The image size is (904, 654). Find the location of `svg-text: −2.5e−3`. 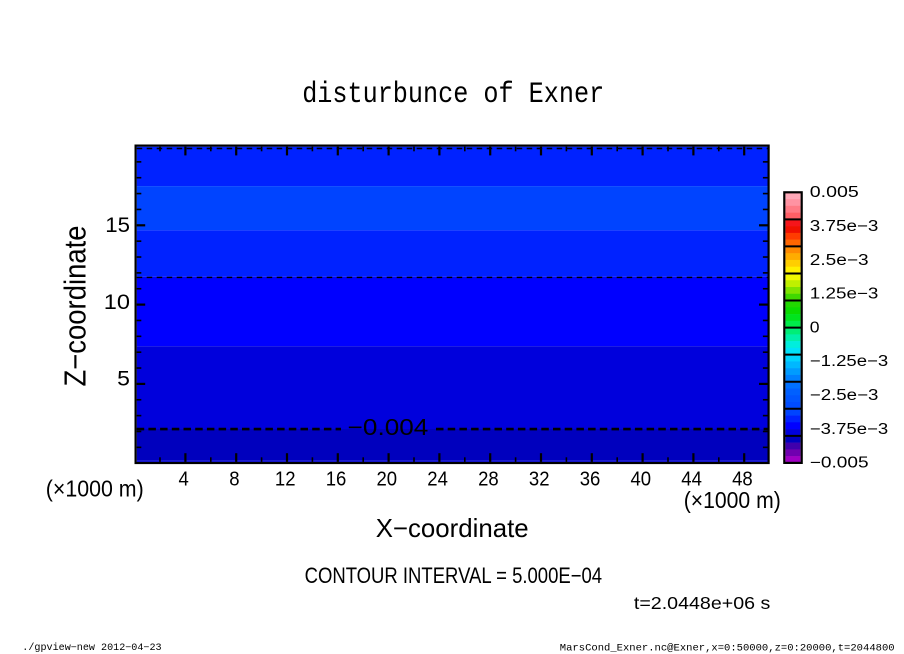

svg-text: −2.5e−3 is located at coordinates (844, 395).